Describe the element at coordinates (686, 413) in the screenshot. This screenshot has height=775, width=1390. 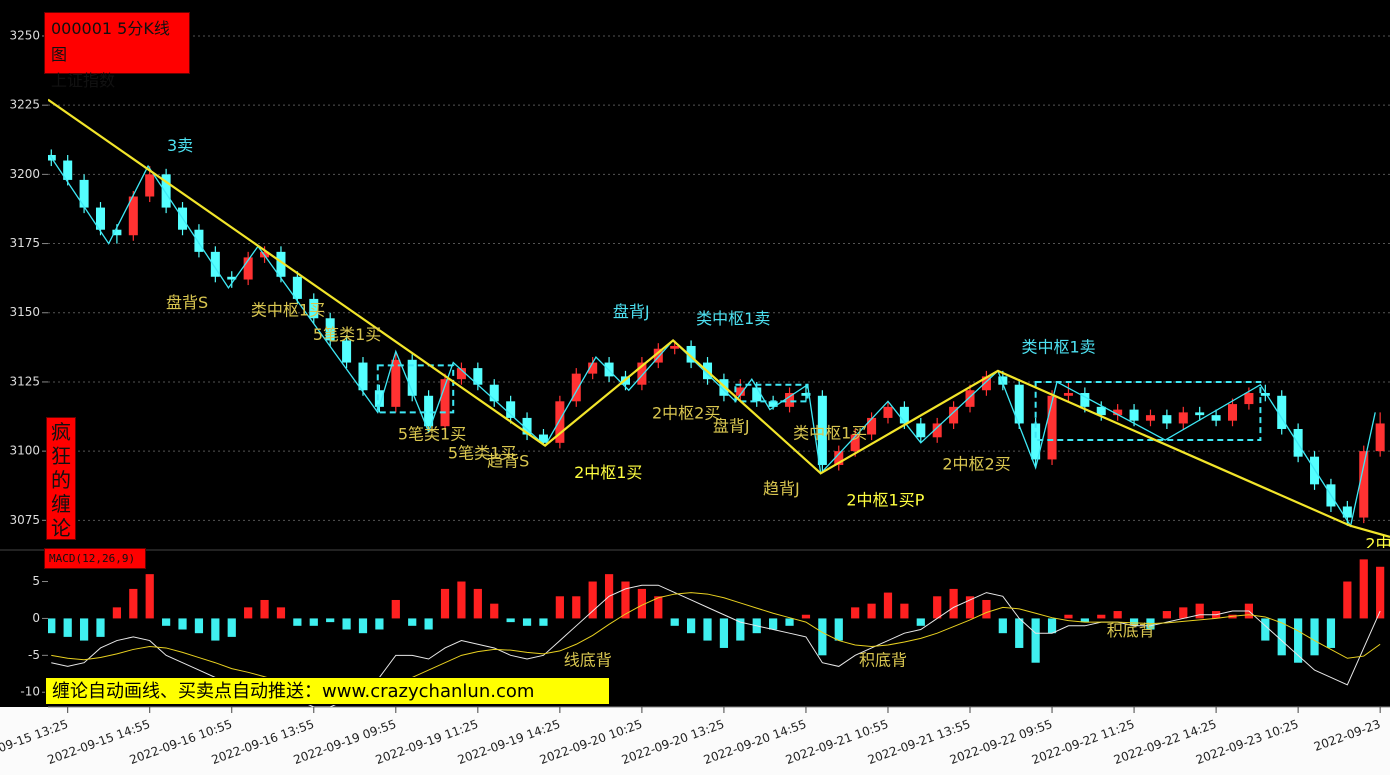
I see `annotation: 2中枢2买` at that location.